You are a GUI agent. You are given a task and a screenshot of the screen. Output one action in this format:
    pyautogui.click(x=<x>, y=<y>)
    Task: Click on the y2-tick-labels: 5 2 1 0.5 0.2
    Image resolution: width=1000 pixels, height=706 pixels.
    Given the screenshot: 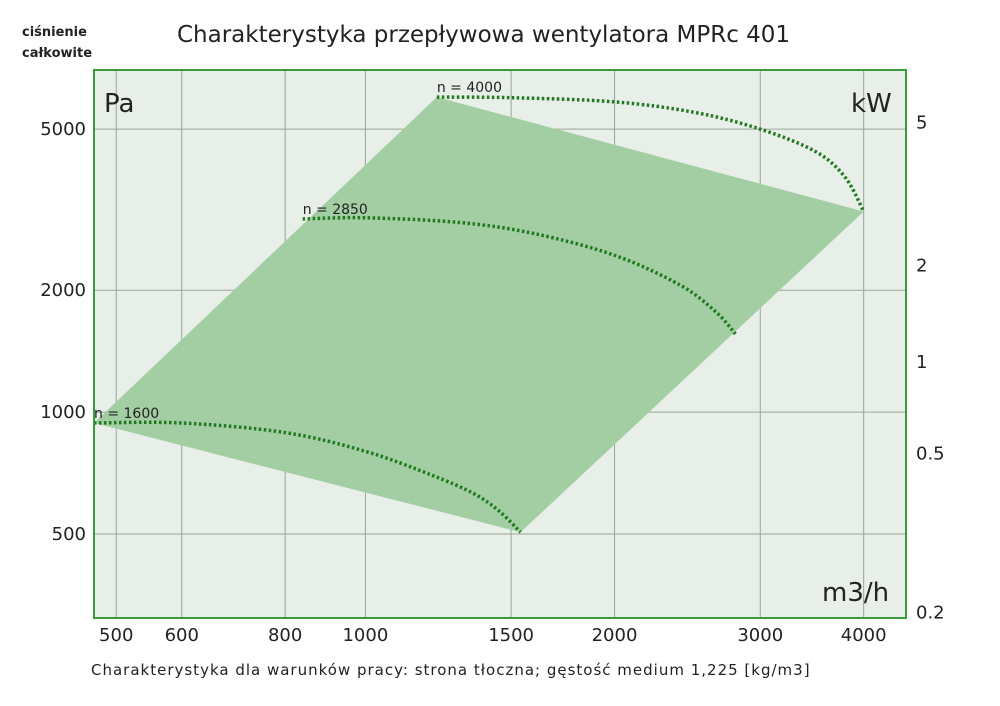 What is the action you would take?
    pyautogui.click(x=930, y=367)
    